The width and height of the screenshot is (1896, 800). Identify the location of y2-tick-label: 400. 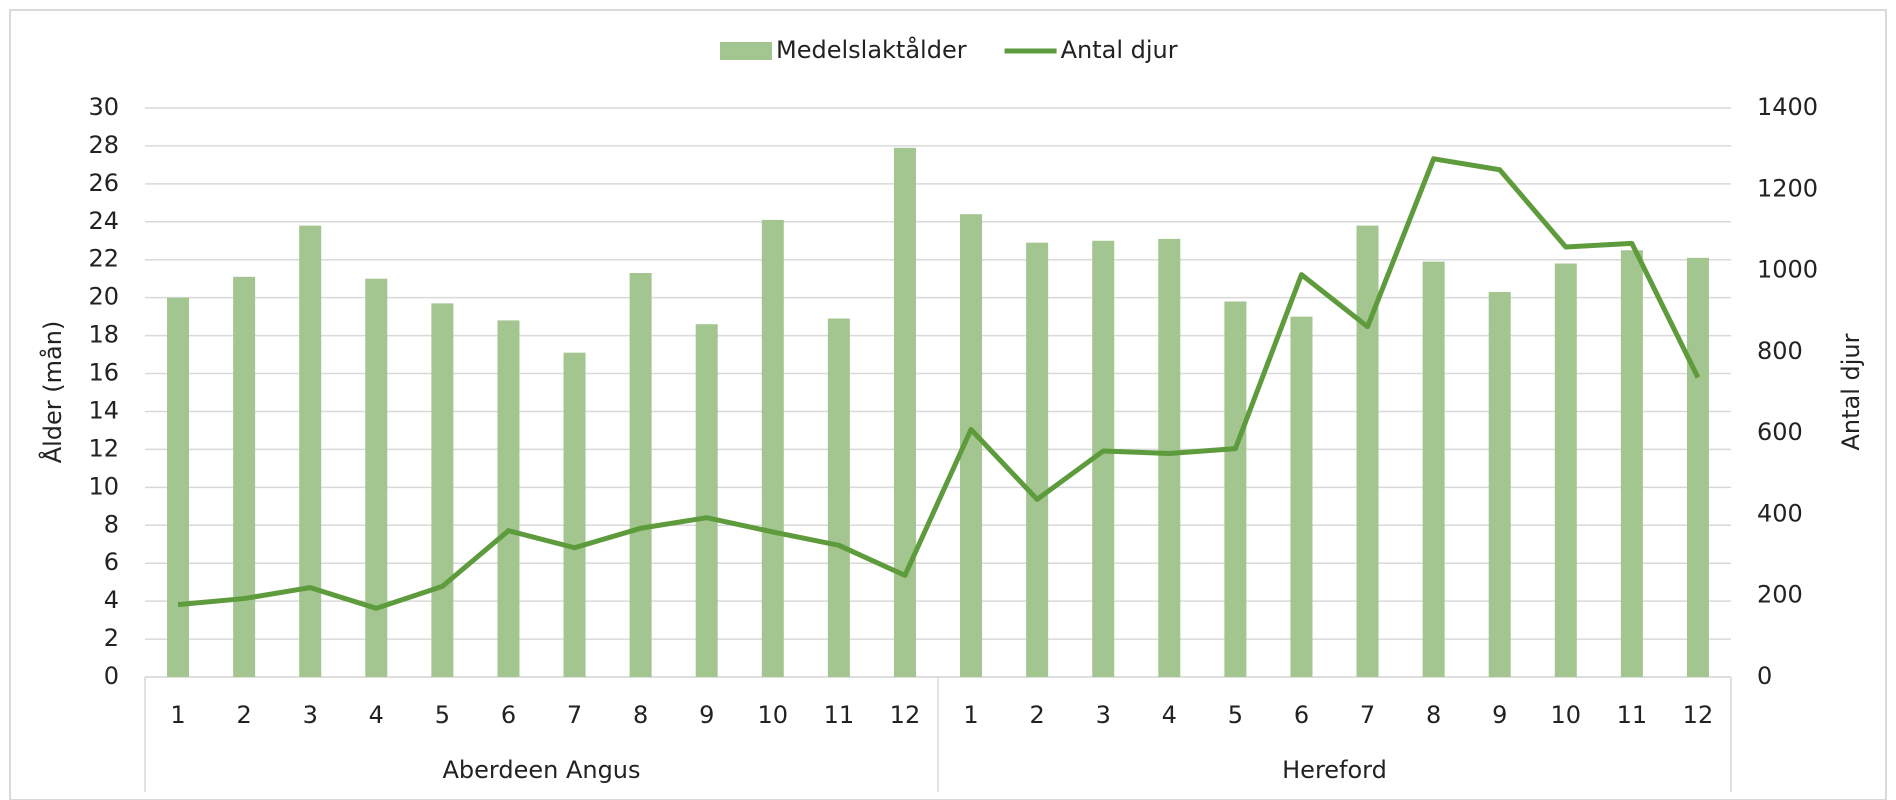
(1780, 513).